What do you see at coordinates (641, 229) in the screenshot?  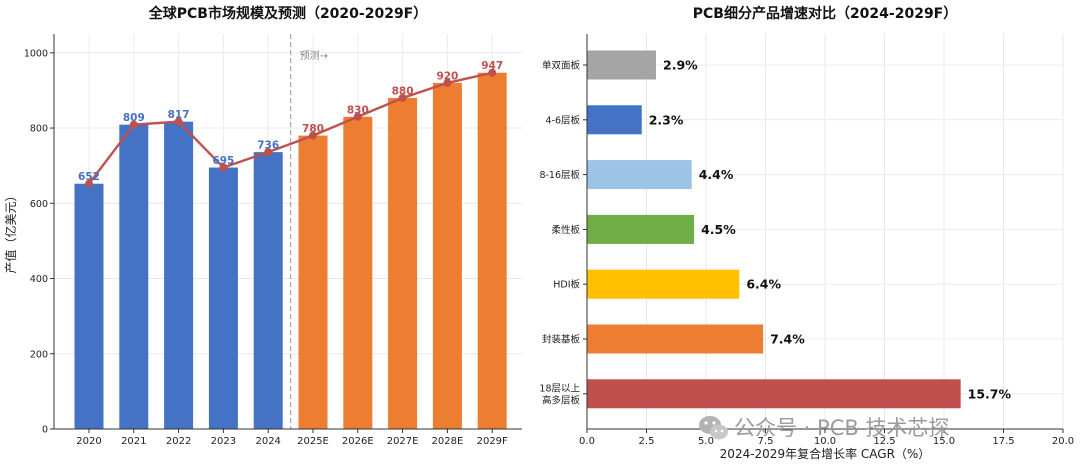 I see `bar-柔性板` at bounding box center [641, 229].